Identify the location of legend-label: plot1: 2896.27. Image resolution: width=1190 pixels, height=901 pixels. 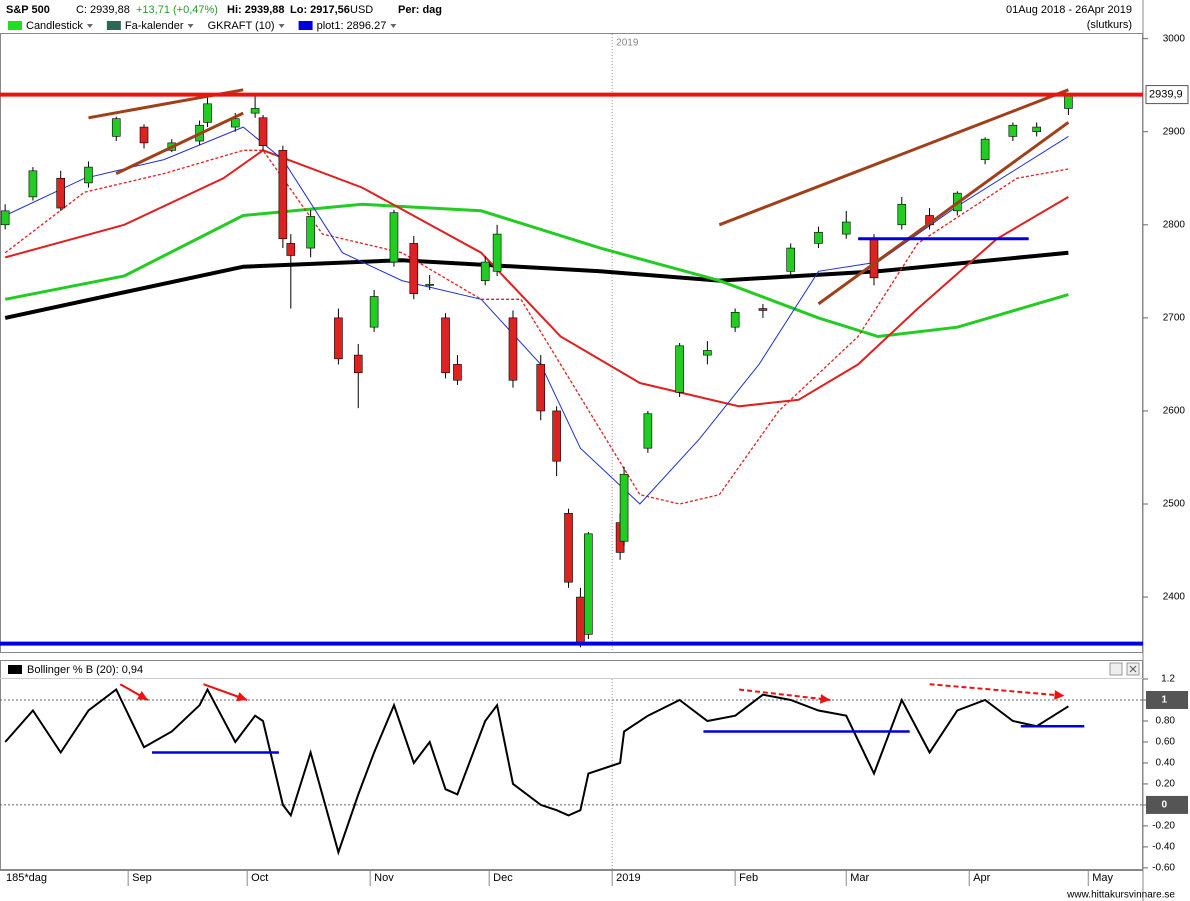
(352, 26).